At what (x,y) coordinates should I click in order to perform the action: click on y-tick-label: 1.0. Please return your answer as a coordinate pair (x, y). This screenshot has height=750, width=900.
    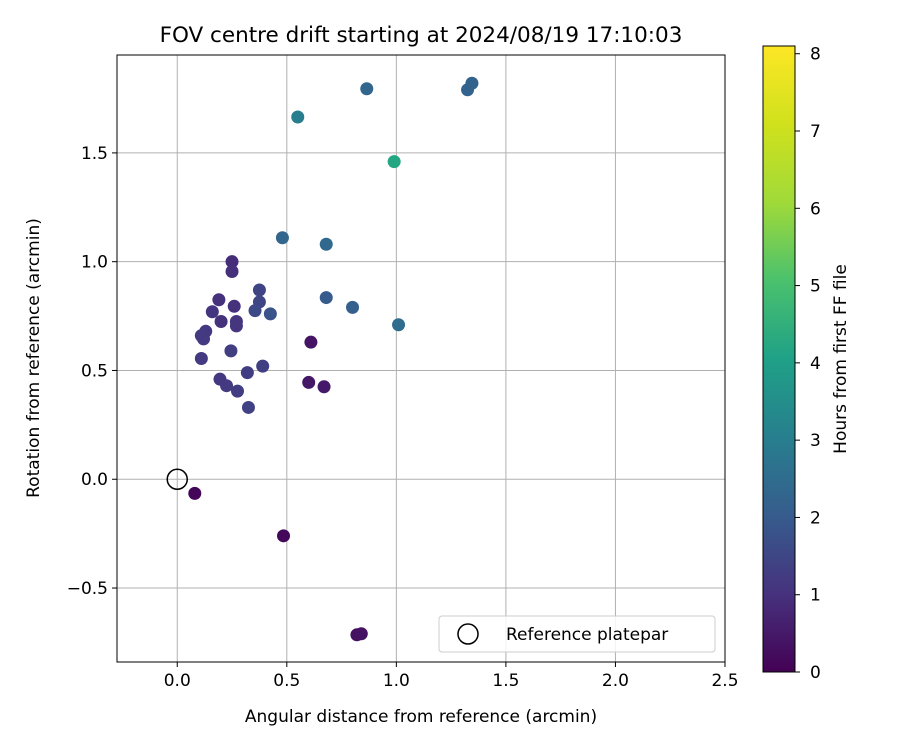
    Looking at the image, I should click on (94, 263).